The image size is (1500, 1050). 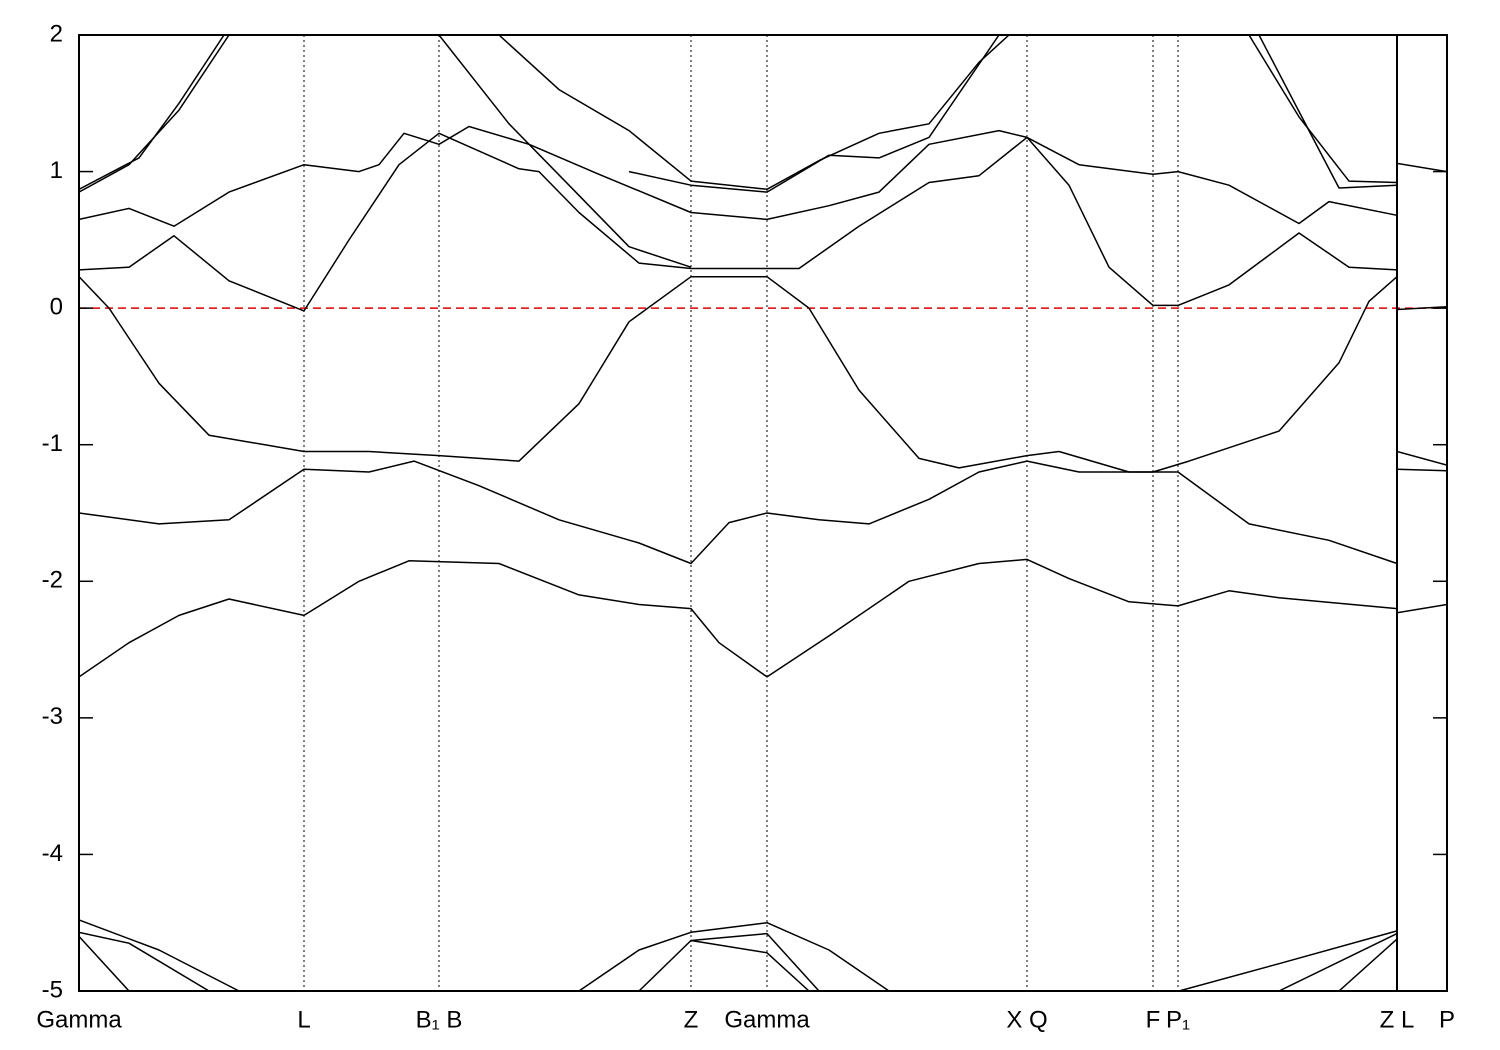 I want to click on y-tick-label: -2, so click(x=52, y=580).